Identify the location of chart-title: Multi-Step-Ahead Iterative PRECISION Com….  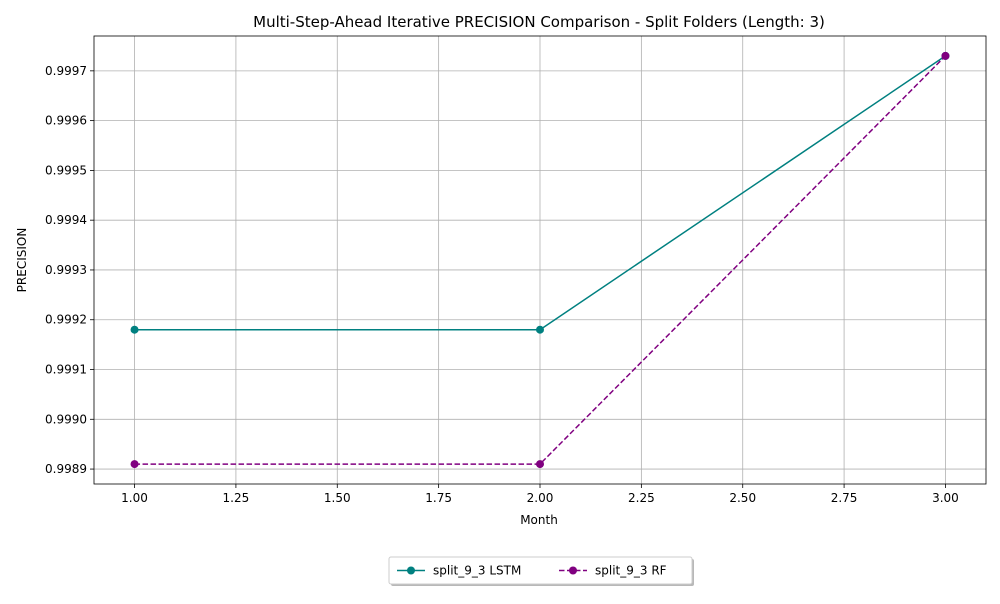
(539, 22).